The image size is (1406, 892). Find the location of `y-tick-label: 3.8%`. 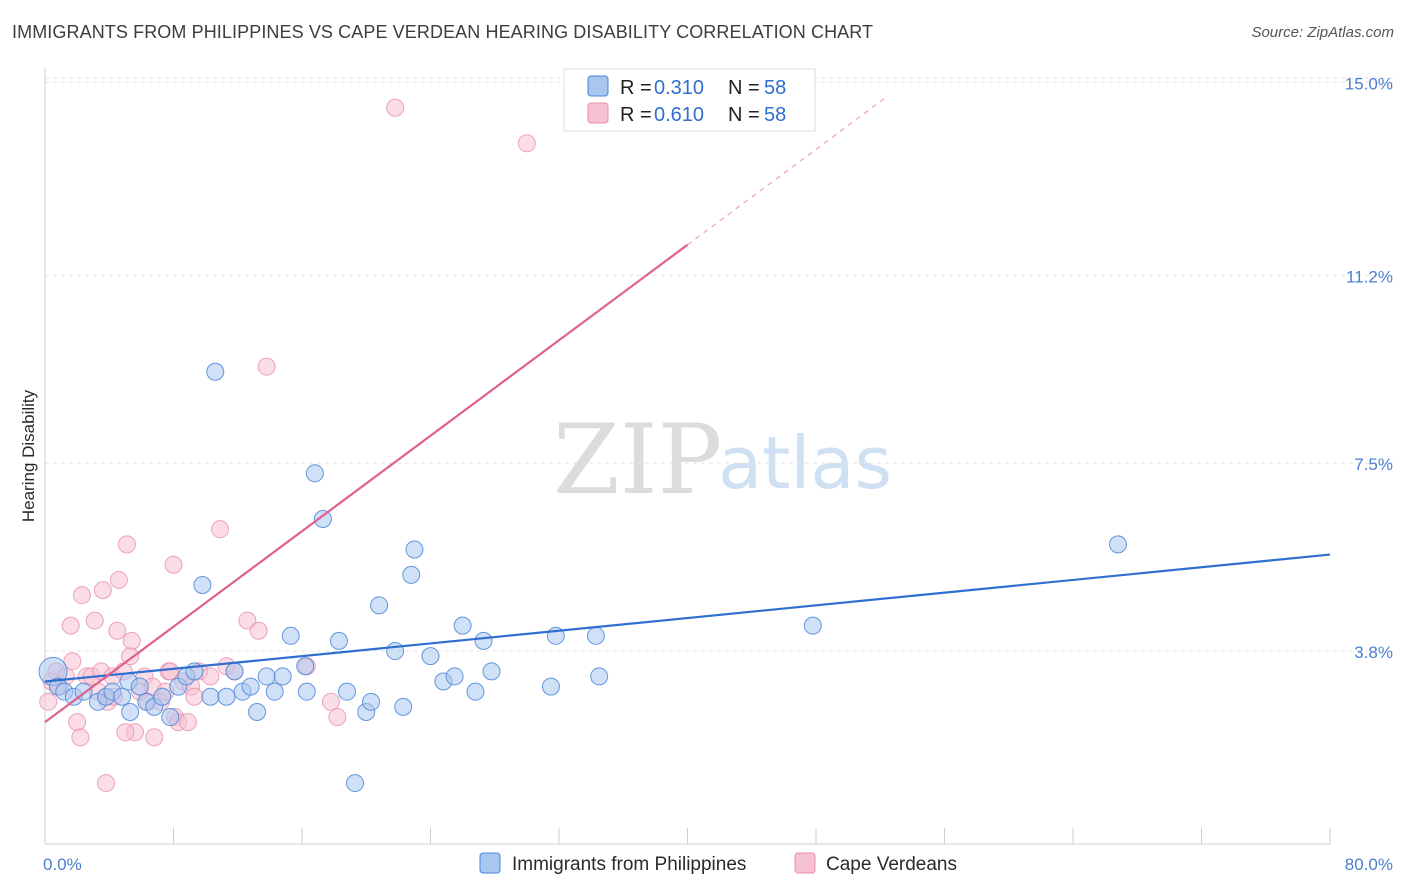

y-tick-label: 3.8% is located at coordinates (1373, 652).